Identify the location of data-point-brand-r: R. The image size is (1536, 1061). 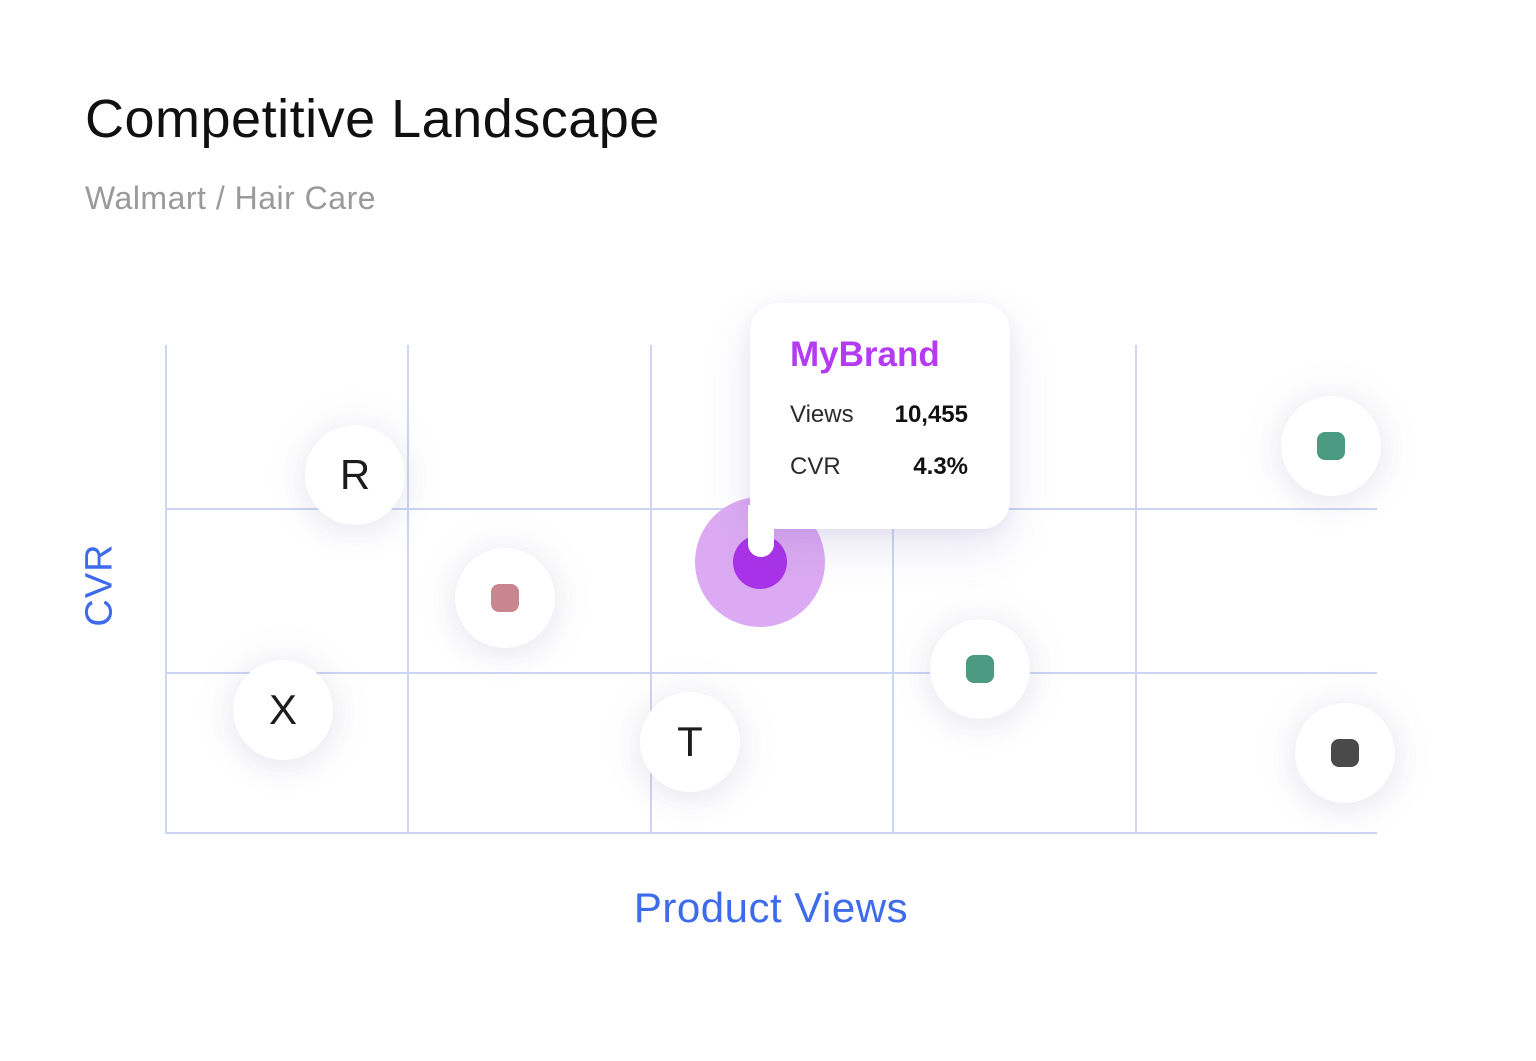
(355, 475).